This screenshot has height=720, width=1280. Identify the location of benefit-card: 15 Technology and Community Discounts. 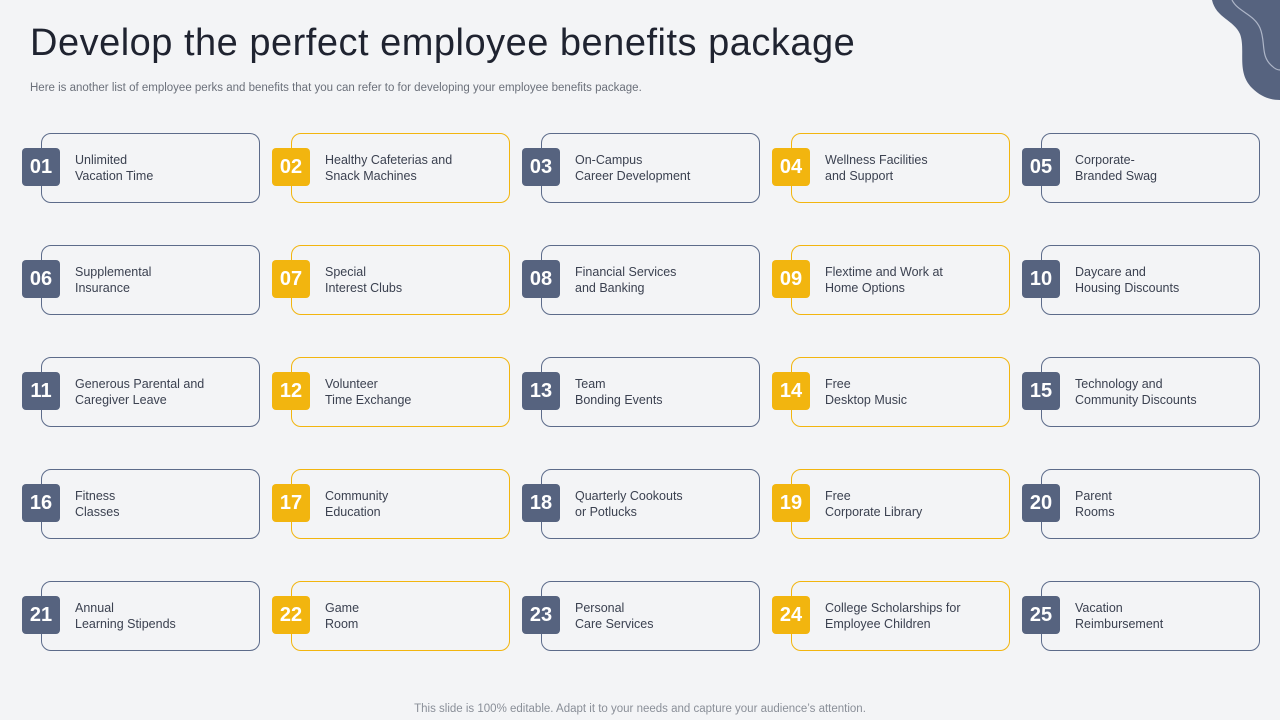
(1141, 392).